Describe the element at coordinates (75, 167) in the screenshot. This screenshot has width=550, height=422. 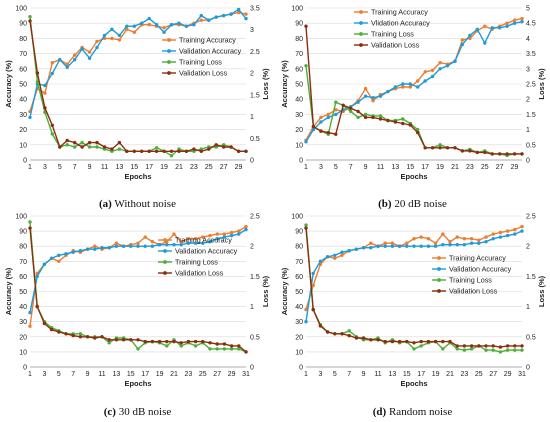
I see `x-tick-label: 7` at that location.